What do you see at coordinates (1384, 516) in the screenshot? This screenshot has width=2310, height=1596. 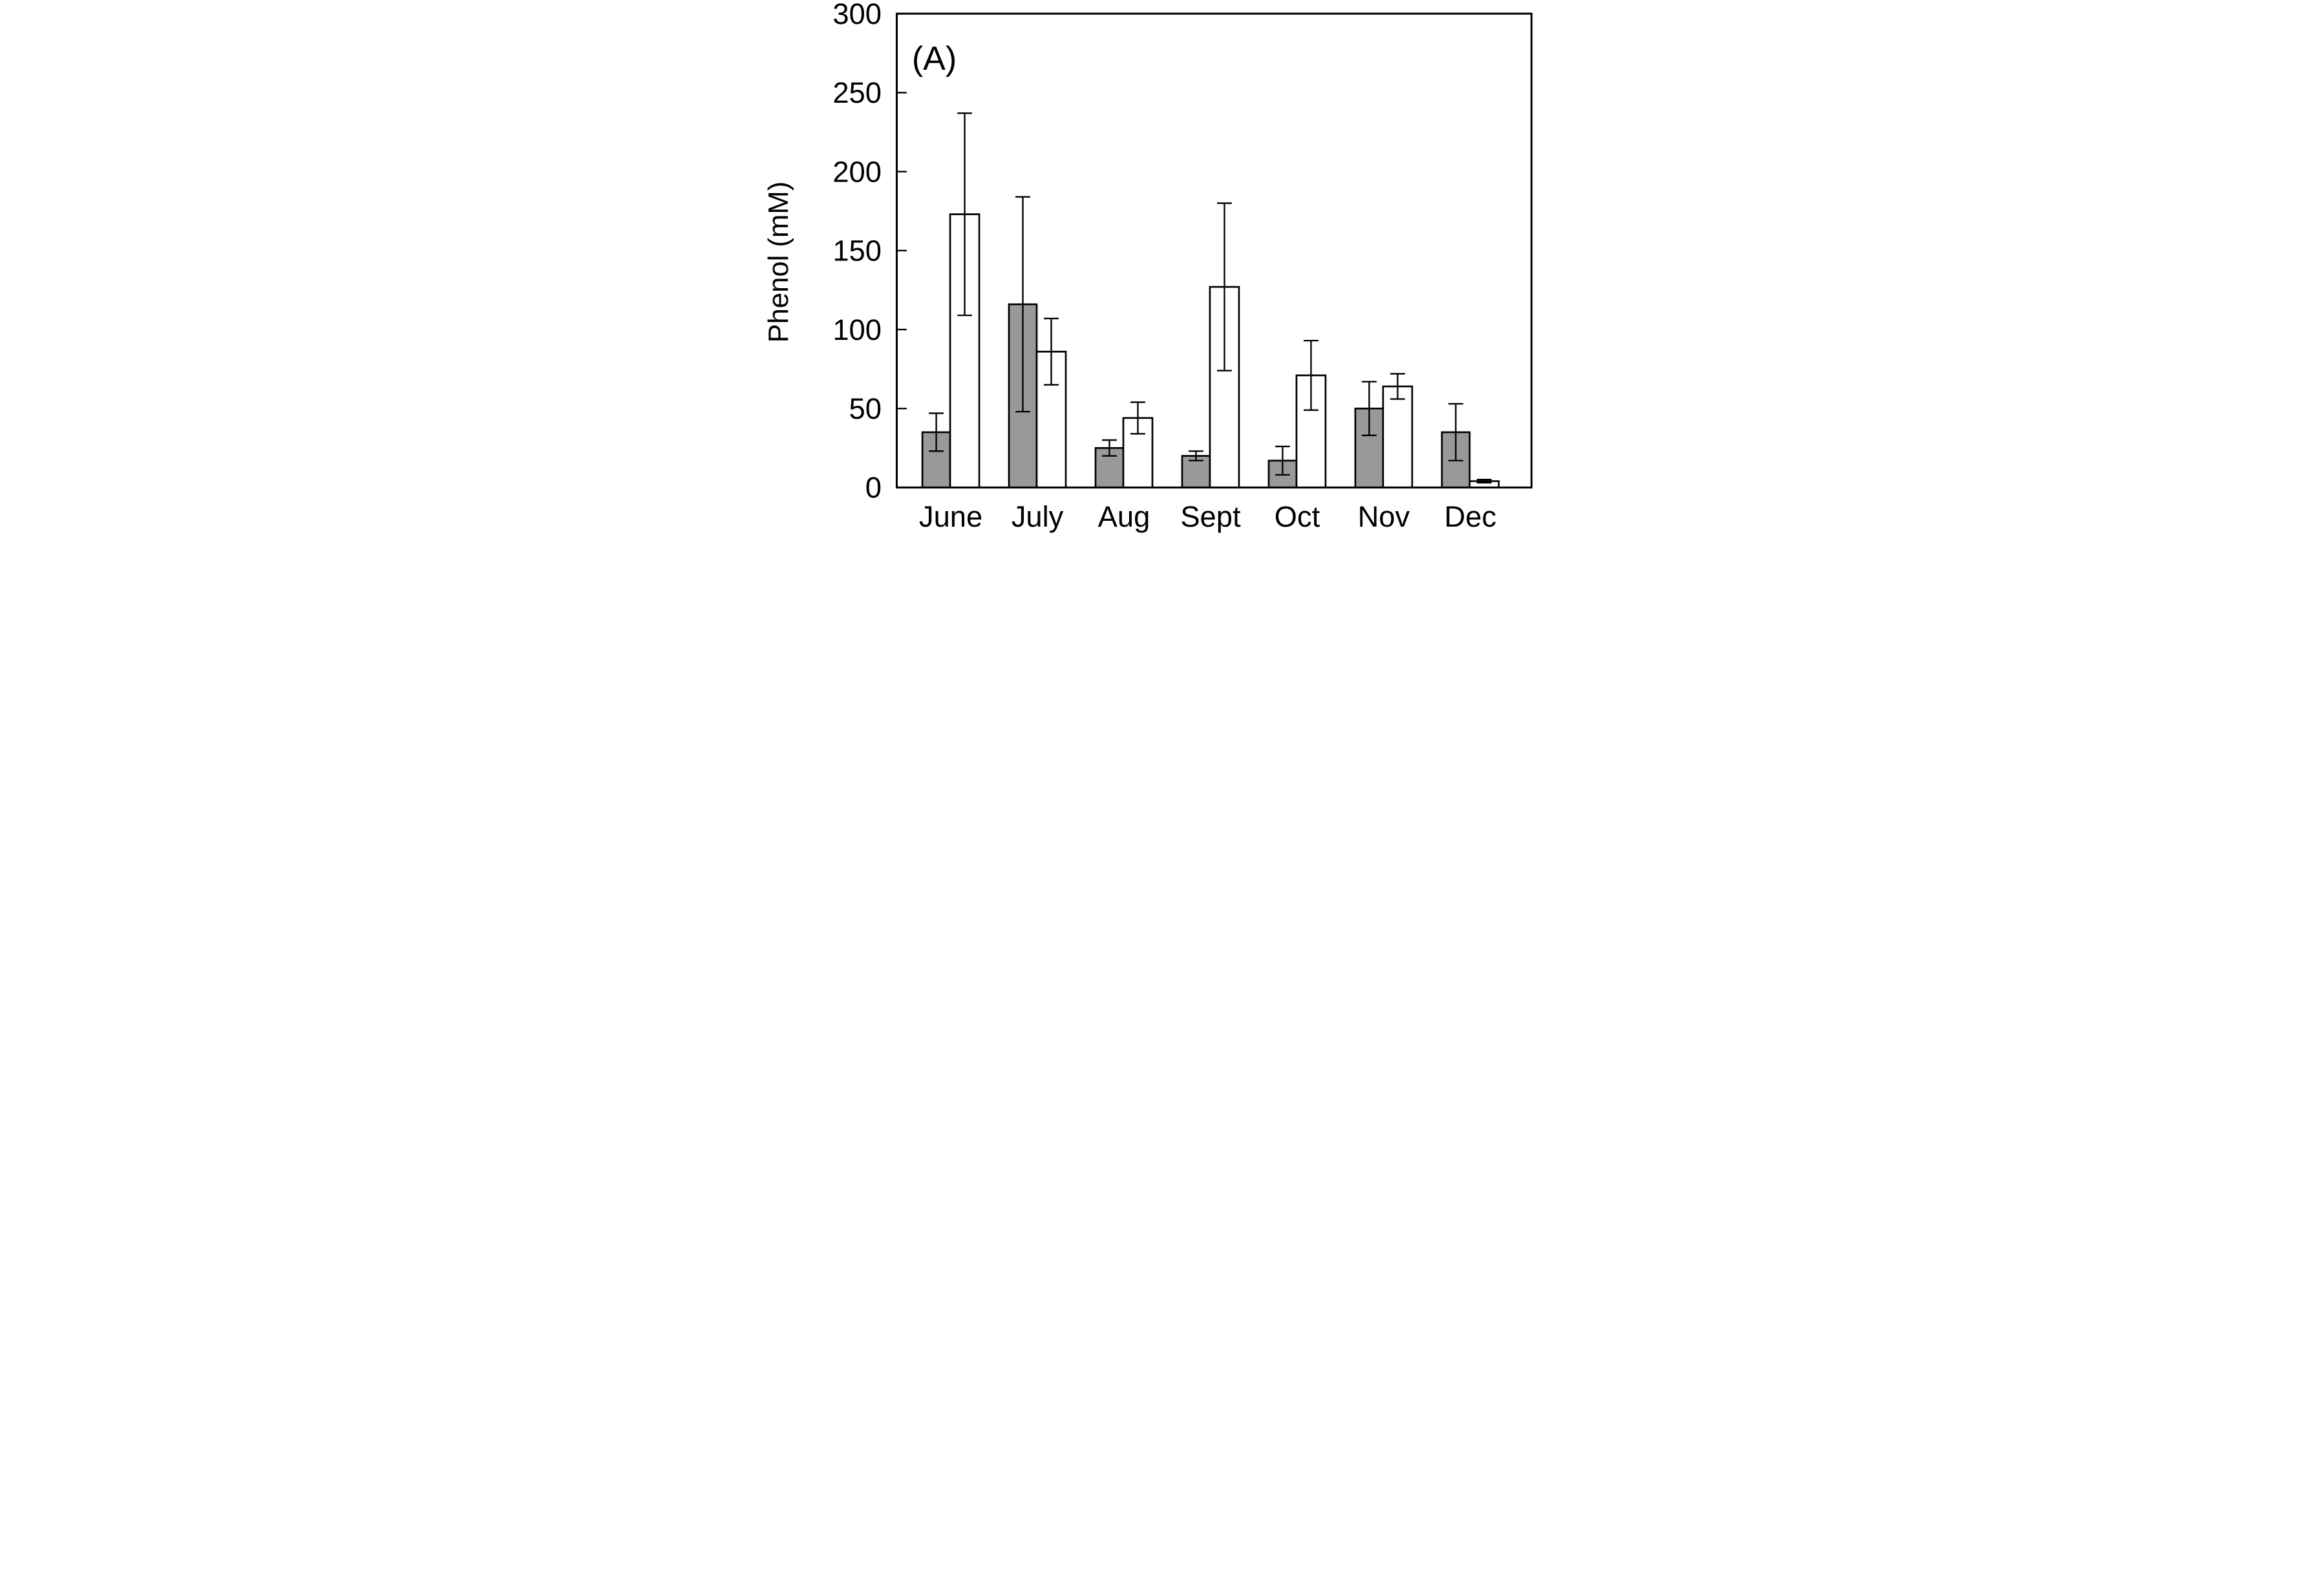 I see `x-category-label-nov: Nov` at bounding box center [1384, 516].